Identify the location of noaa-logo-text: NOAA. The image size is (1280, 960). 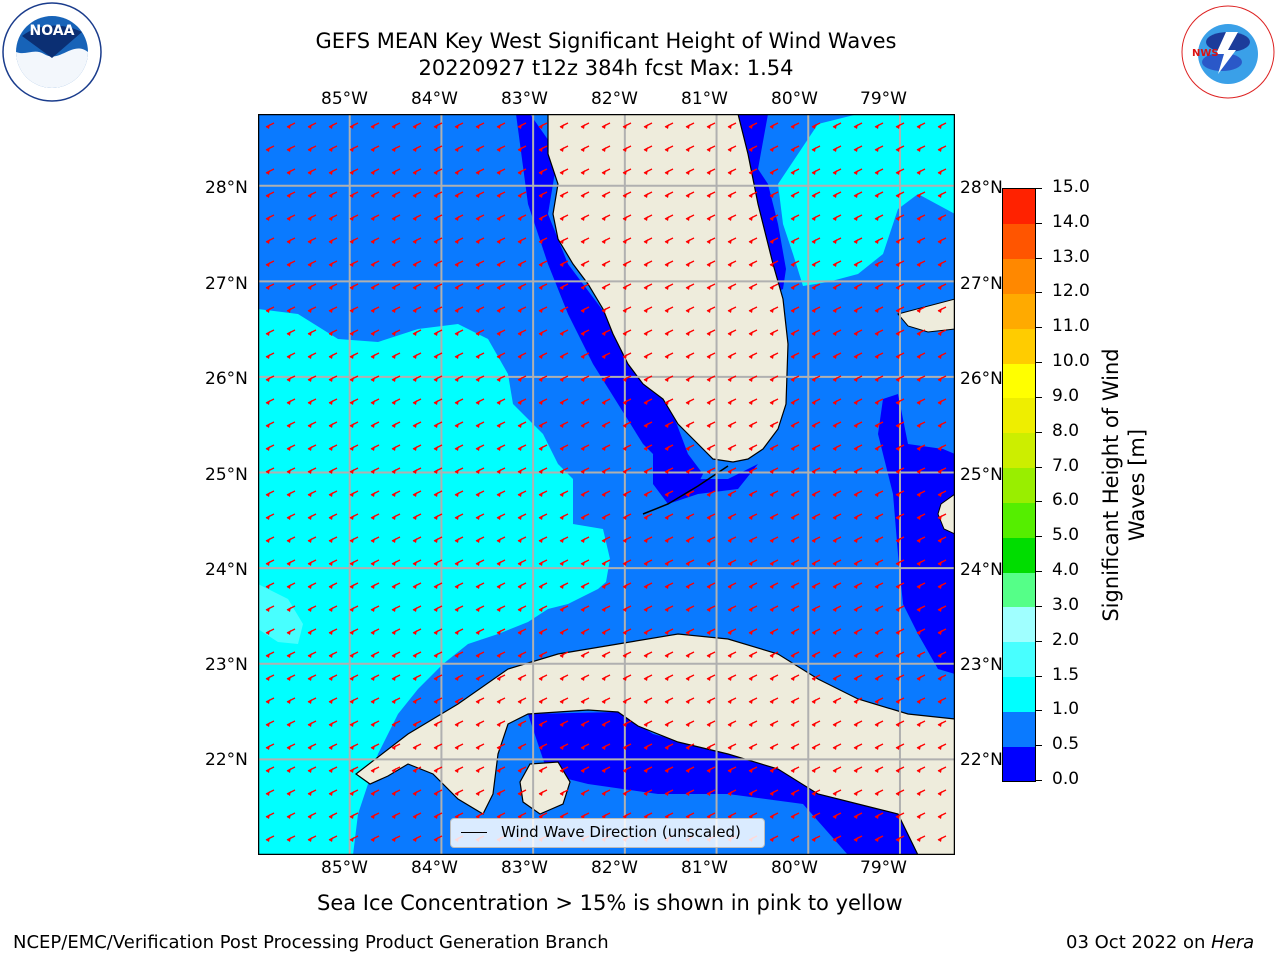
(52, 31).